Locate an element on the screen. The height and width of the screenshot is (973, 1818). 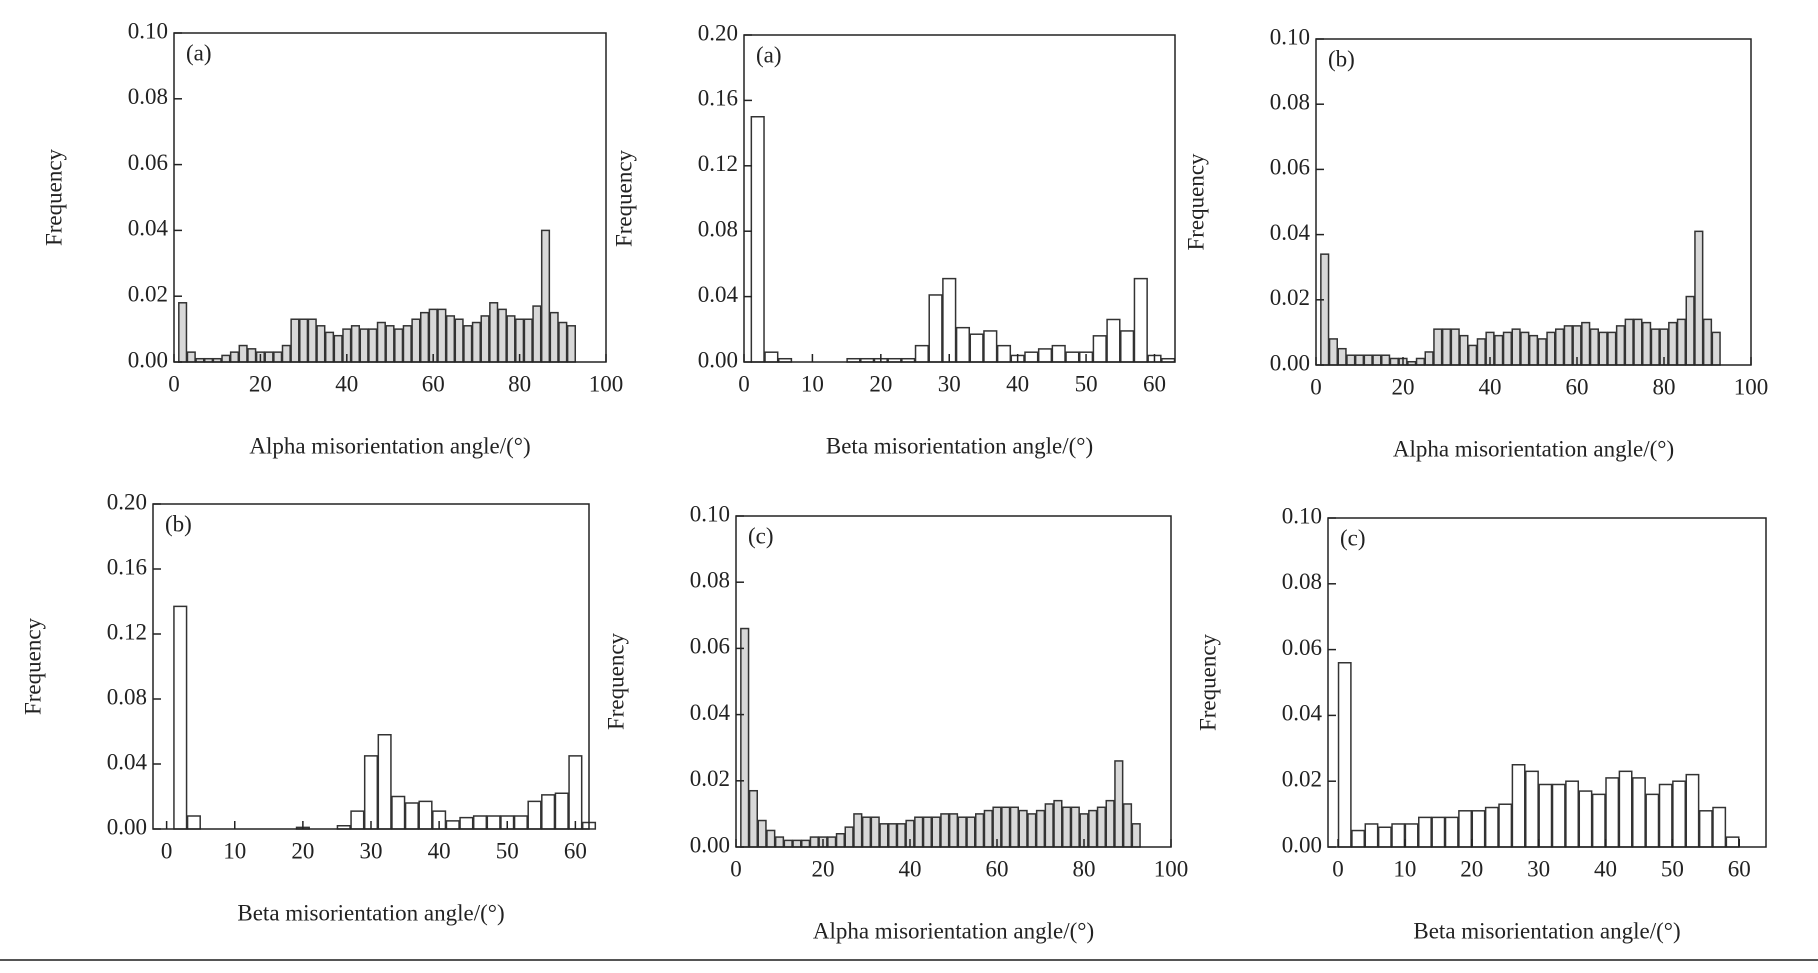
y-tick-label: 0.12 is located at coordinates (718, 163).